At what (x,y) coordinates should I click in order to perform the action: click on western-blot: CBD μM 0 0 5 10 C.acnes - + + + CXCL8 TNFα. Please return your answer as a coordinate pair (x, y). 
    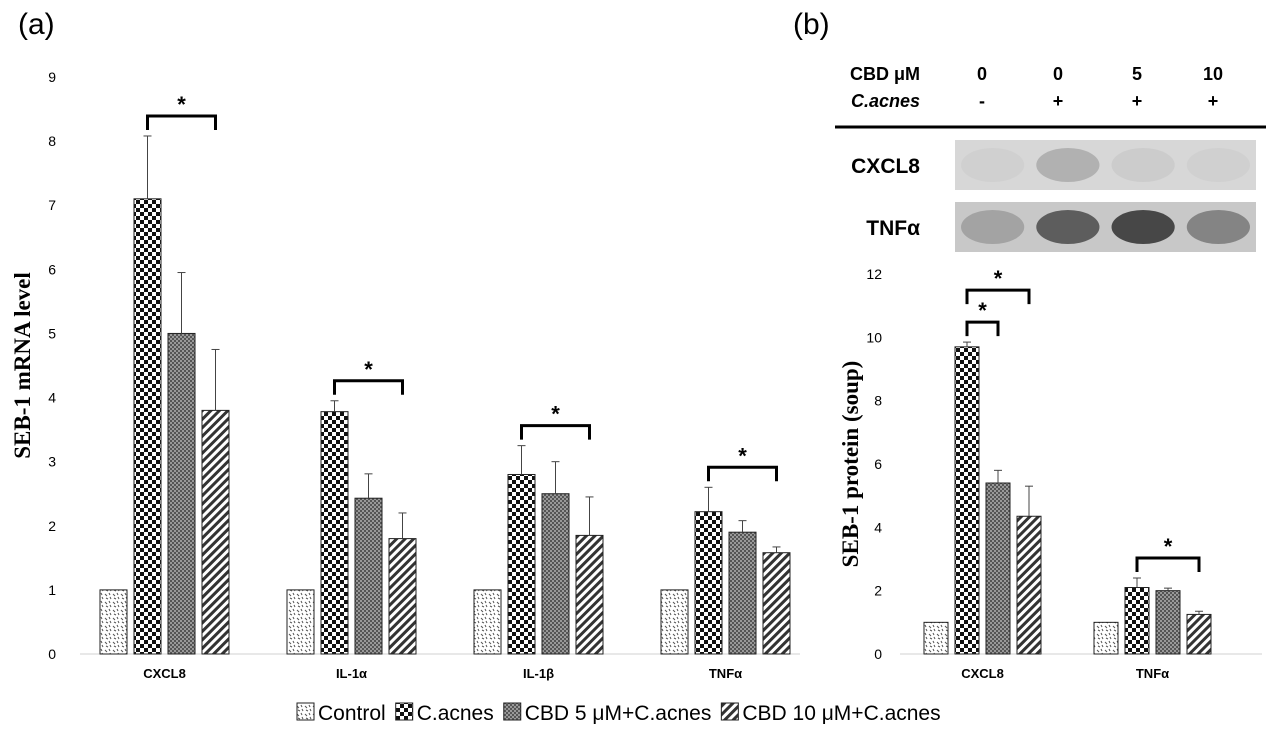
    Looking at the image, I should click on (1050, 158).